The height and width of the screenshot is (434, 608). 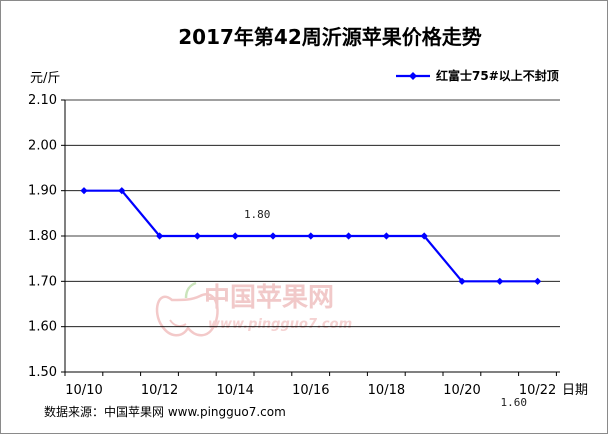 What do you see at coordinates (269, 298) in the screenshot?
I see `watermark-brand: 中国苹果网` at bounding box center [269, 298].